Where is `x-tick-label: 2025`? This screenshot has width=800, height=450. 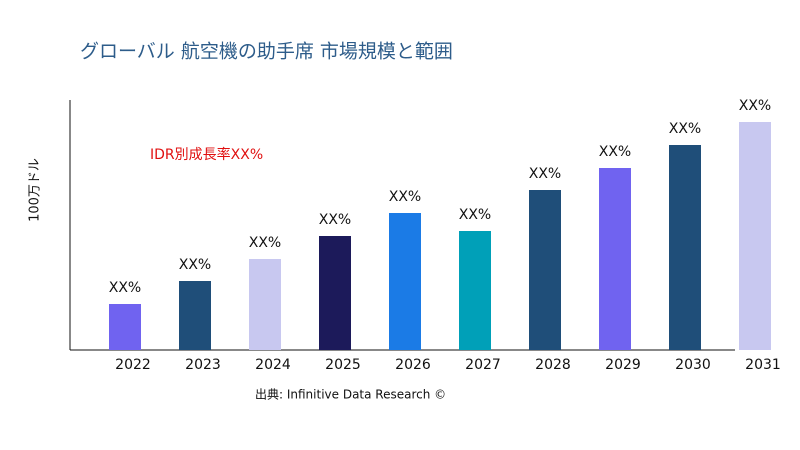
x-tick-label: 2025 is located at coordinates (343, 365).